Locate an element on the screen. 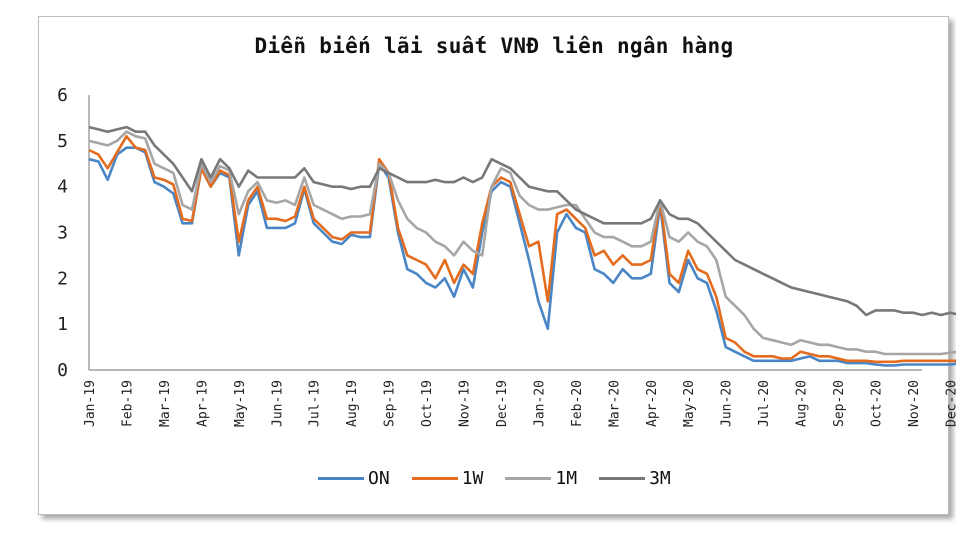  x-tick-label: Sep-19 is located at coordinates (390, 403).